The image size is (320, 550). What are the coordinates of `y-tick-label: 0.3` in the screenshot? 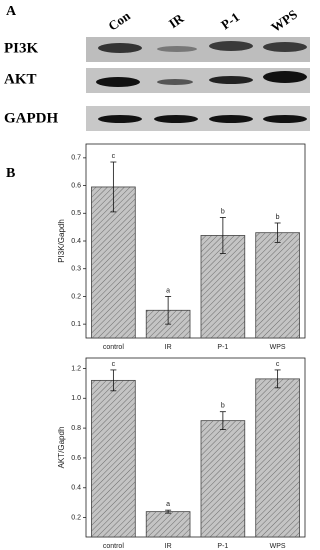 It's located at (76, 269).